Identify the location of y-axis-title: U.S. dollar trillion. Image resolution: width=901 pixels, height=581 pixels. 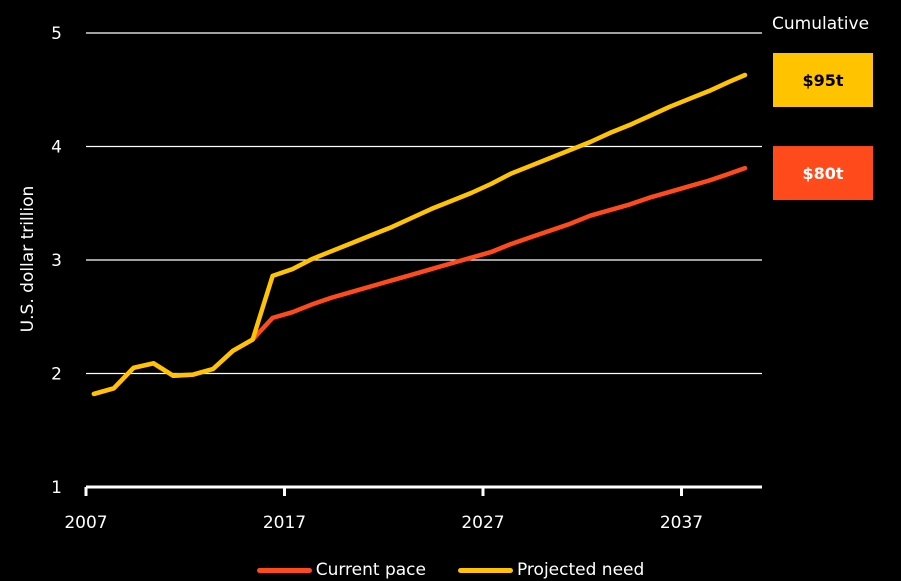
(28, 259).